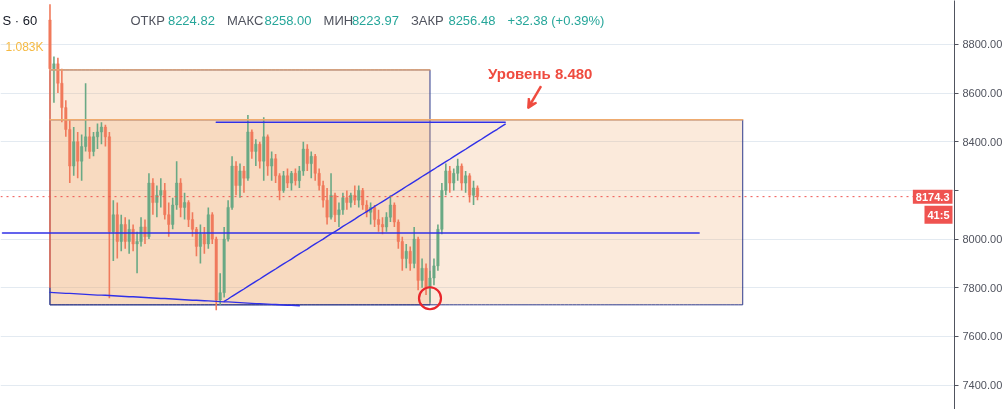  Describe the element at coordinates (20, 20) in the screenshot. I see `text: S · 60` at that location.